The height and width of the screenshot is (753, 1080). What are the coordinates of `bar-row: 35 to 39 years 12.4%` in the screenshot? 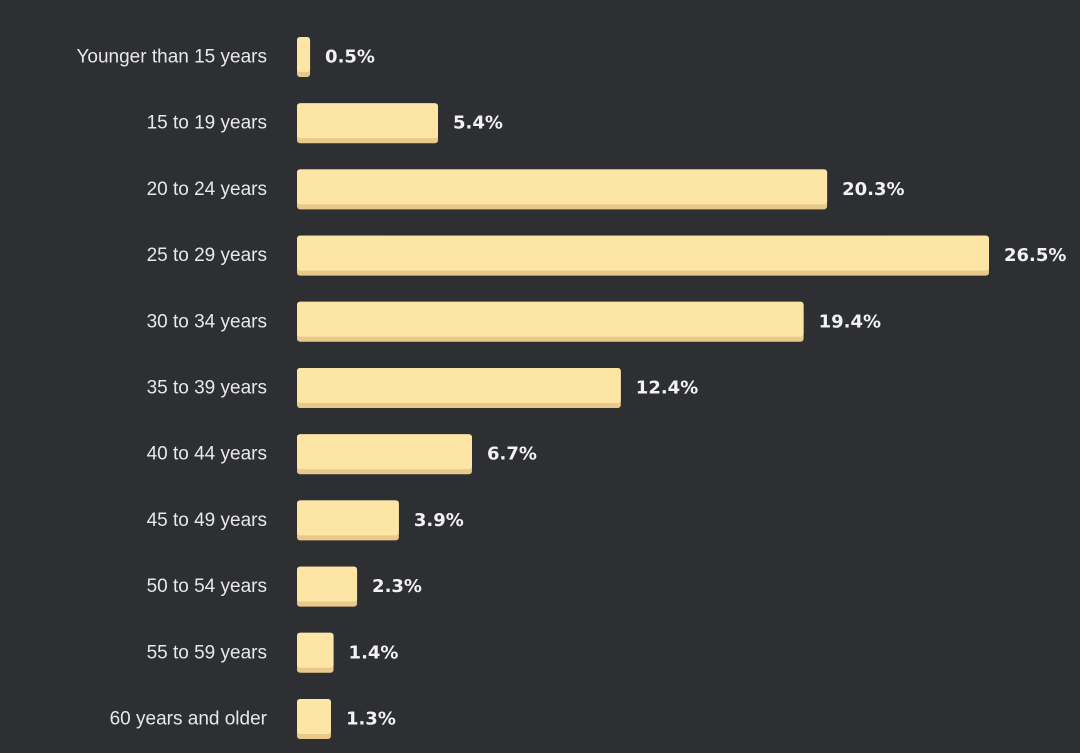 It's located at (422, 388).